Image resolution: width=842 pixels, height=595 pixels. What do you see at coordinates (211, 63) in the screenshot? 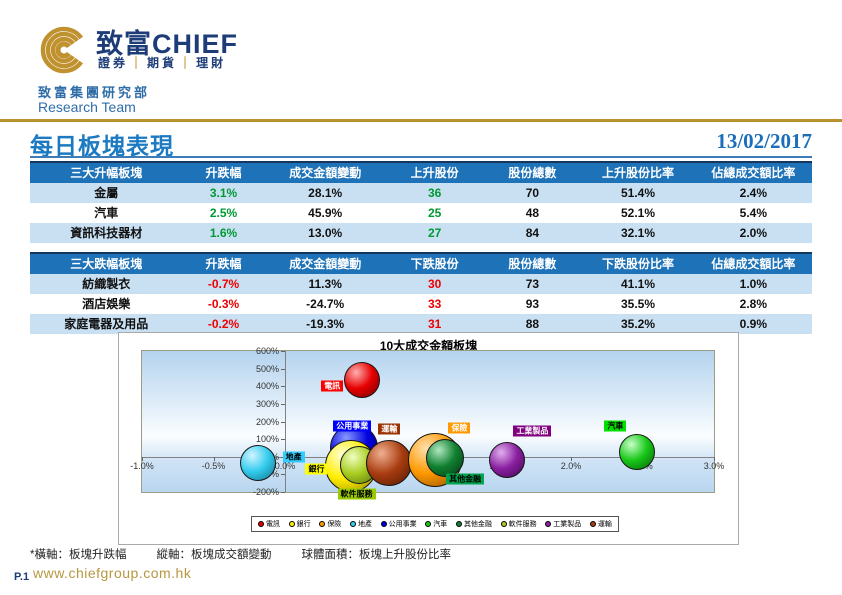
I see `tagline-part: 理財` at bounding box center [211, 63].